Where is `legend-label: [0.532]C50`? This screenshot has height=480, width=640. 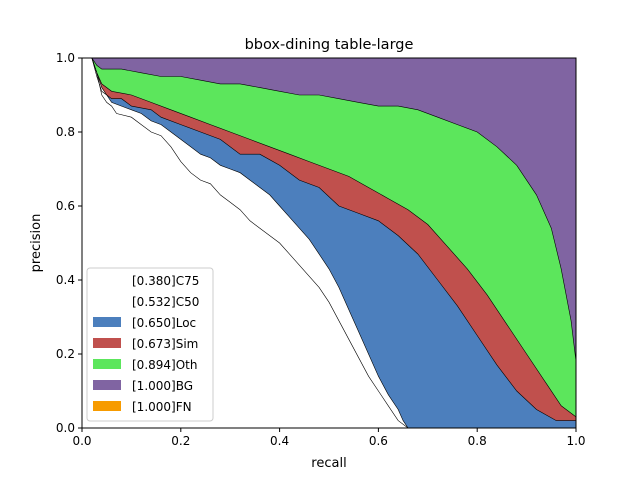 legend-label: [0.532]C50 is located at coordinates (165, 302).